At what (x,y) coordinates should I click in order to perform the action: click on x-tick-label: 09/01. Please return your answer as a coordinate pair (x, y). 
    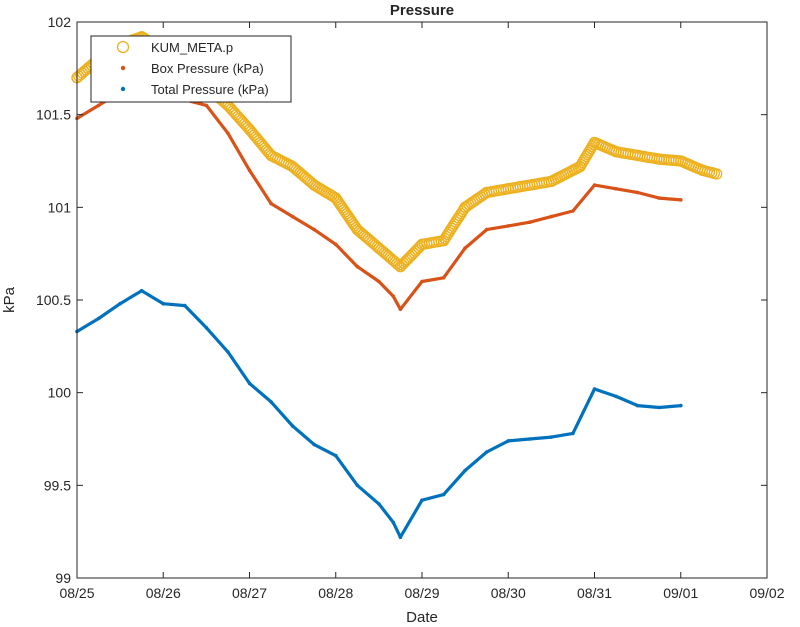
    Looking at the image, I should click on (680, 593).